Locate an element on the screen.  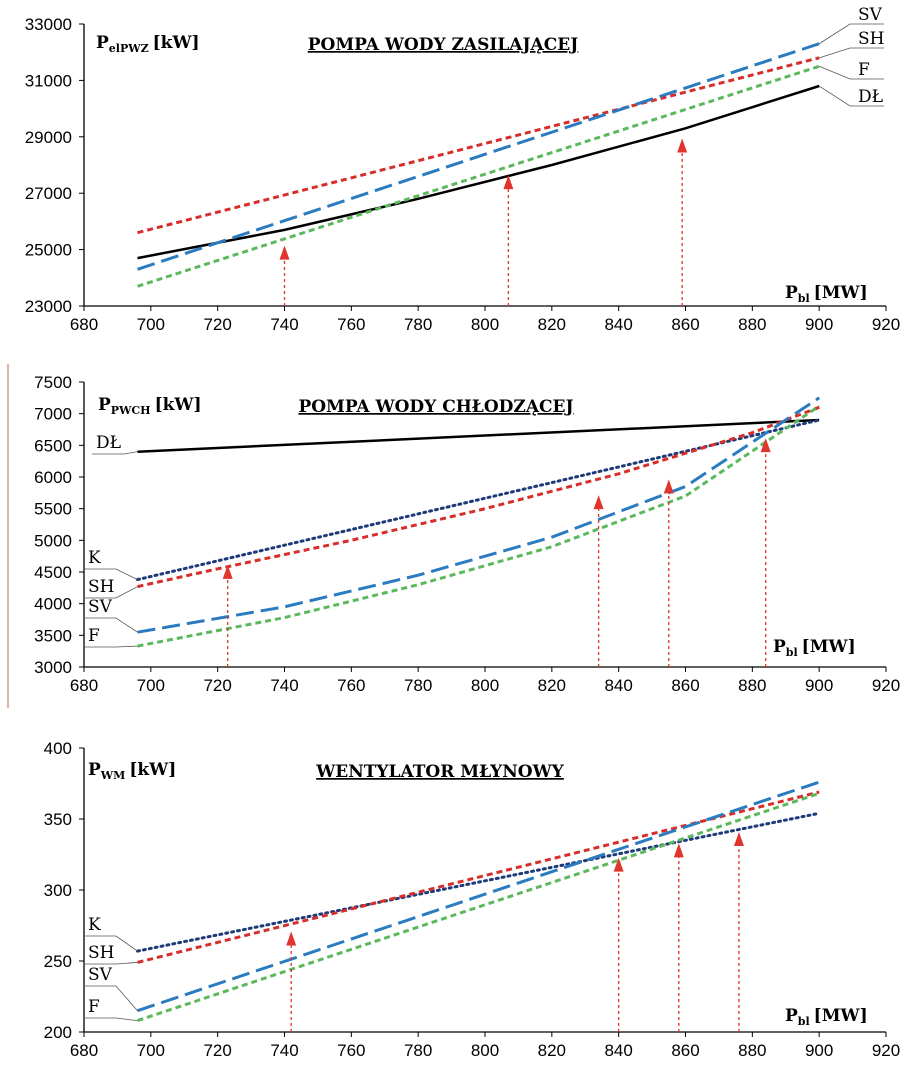
series-line-dł is located at coordinates (478, 435).